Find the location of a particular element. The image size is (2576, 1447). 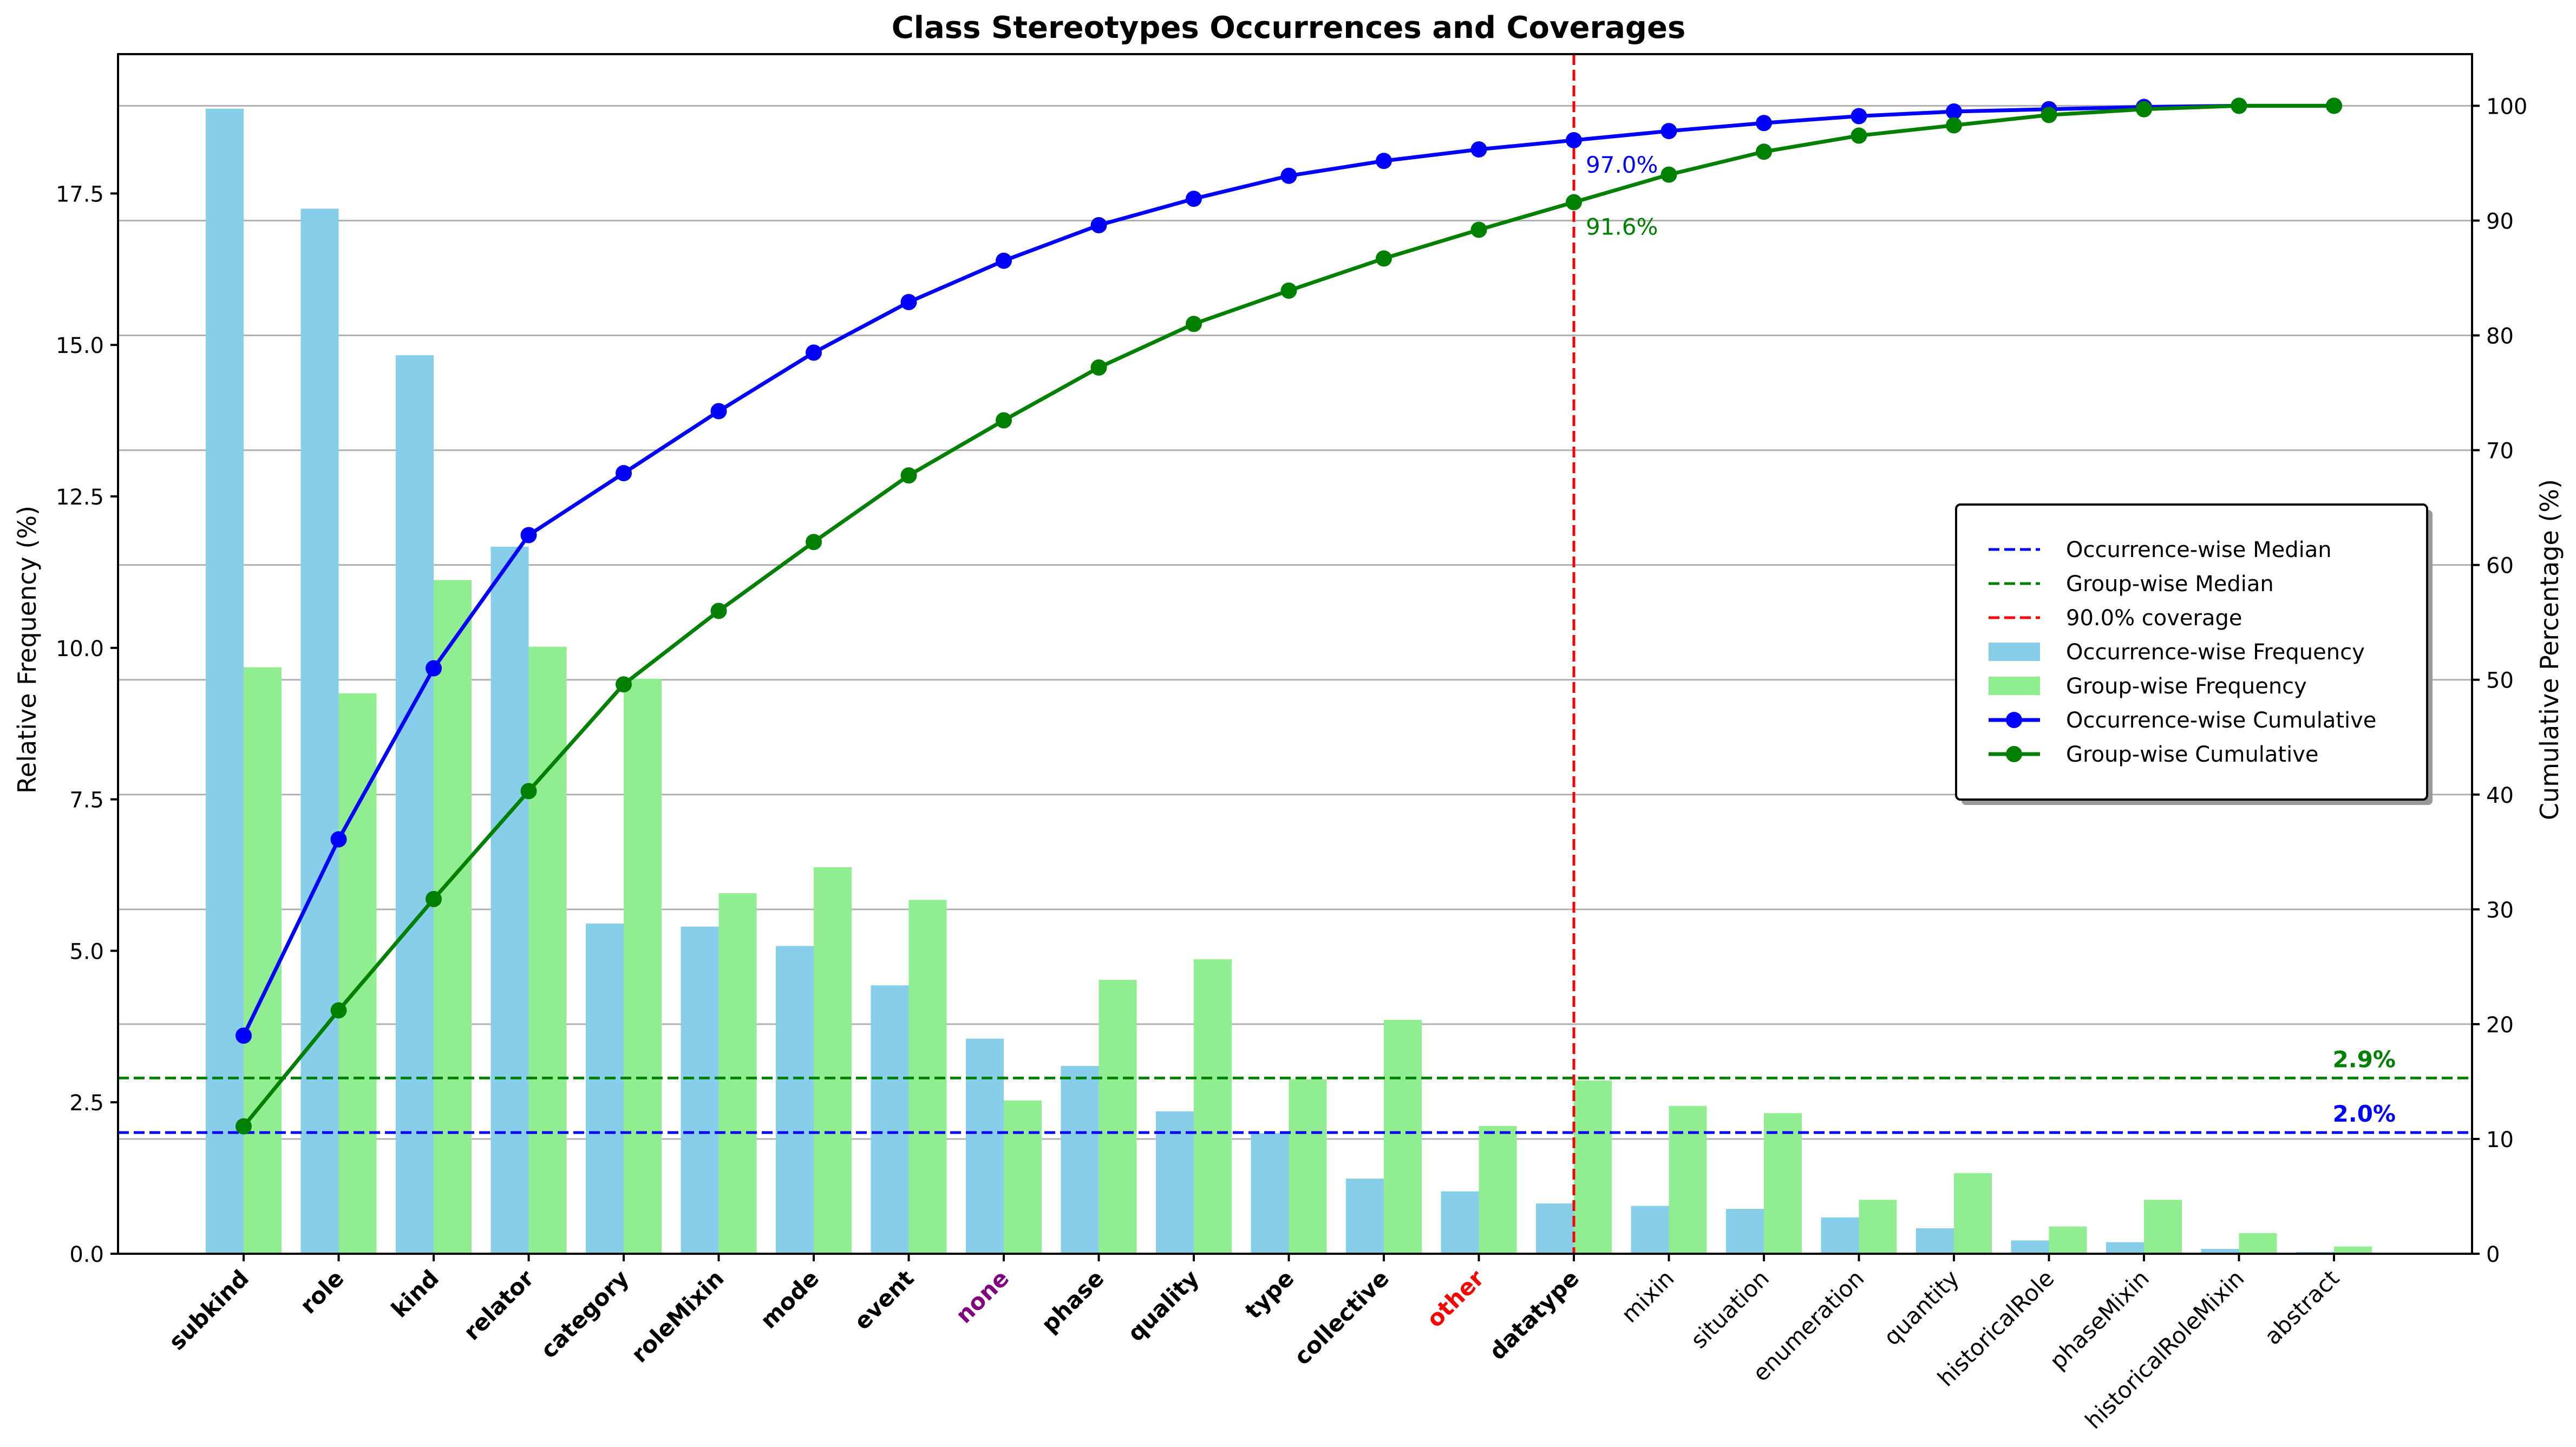

bar-group-relator is located at coordinates (547, 950).